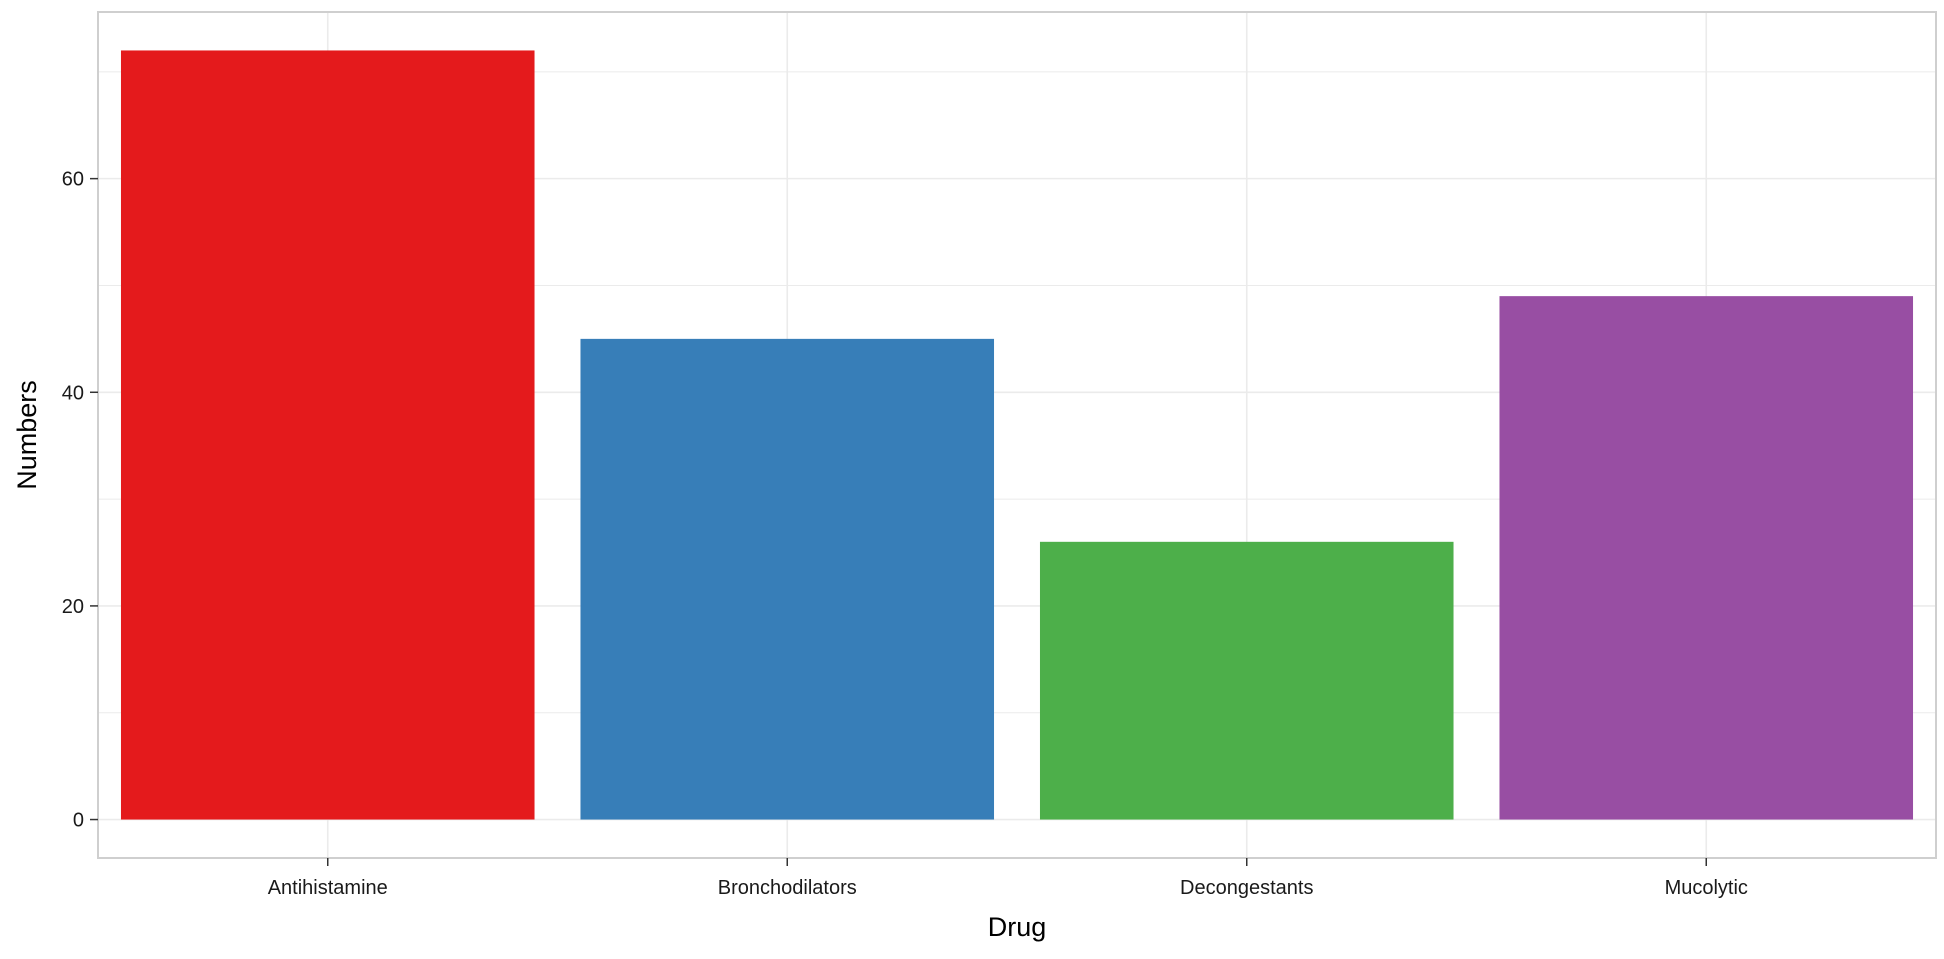  Describe the element at coordinates (1706, 558) in the screenshot. I see `bar-mucolytic` at that location.